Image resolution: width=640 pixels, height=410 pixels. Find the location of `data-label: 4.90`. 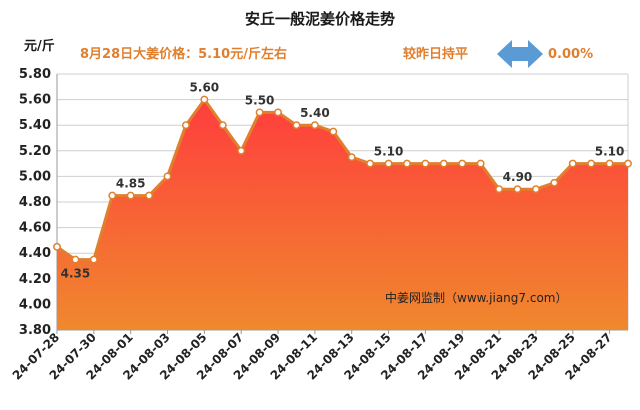

data-label: 4.90 is located at coordinates (518, 177).